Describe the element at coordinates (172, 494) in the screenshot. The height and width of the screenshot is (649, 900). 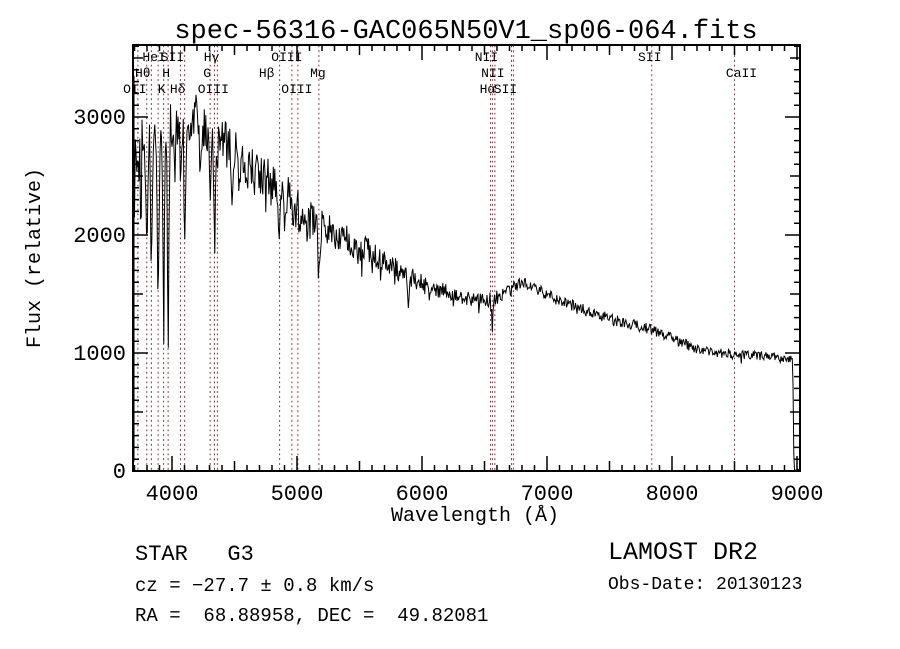
I see `x-tick-label: 4000` at that location.